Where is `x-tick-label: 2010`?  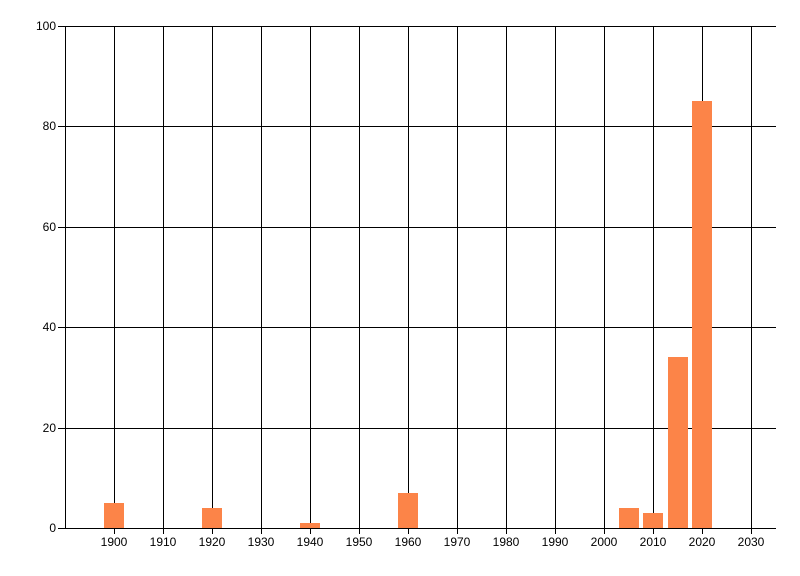
x-tick-label: 2010 is located at coordinates (653, 542).